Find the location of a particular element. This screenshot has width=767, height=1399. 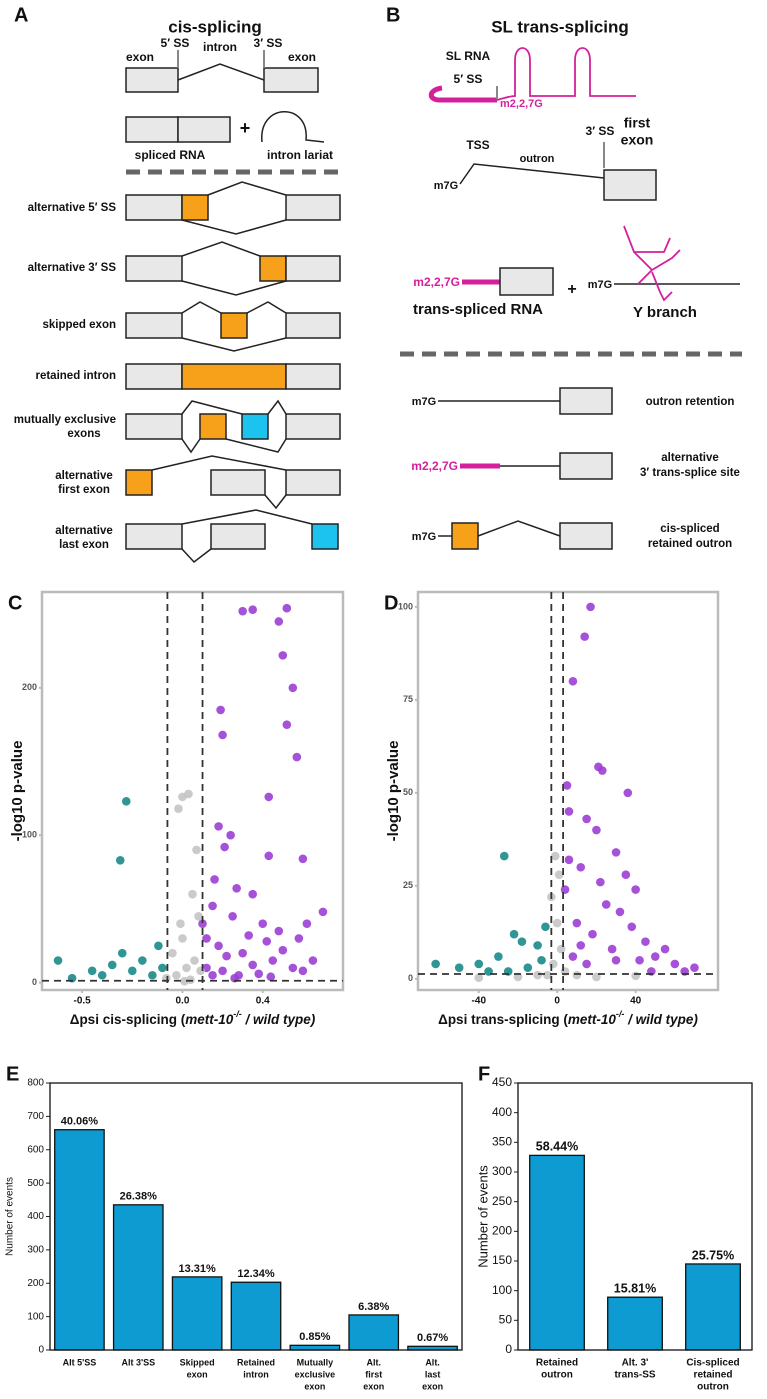

retained-intron: retained intron is located at coordinates (188, 376).